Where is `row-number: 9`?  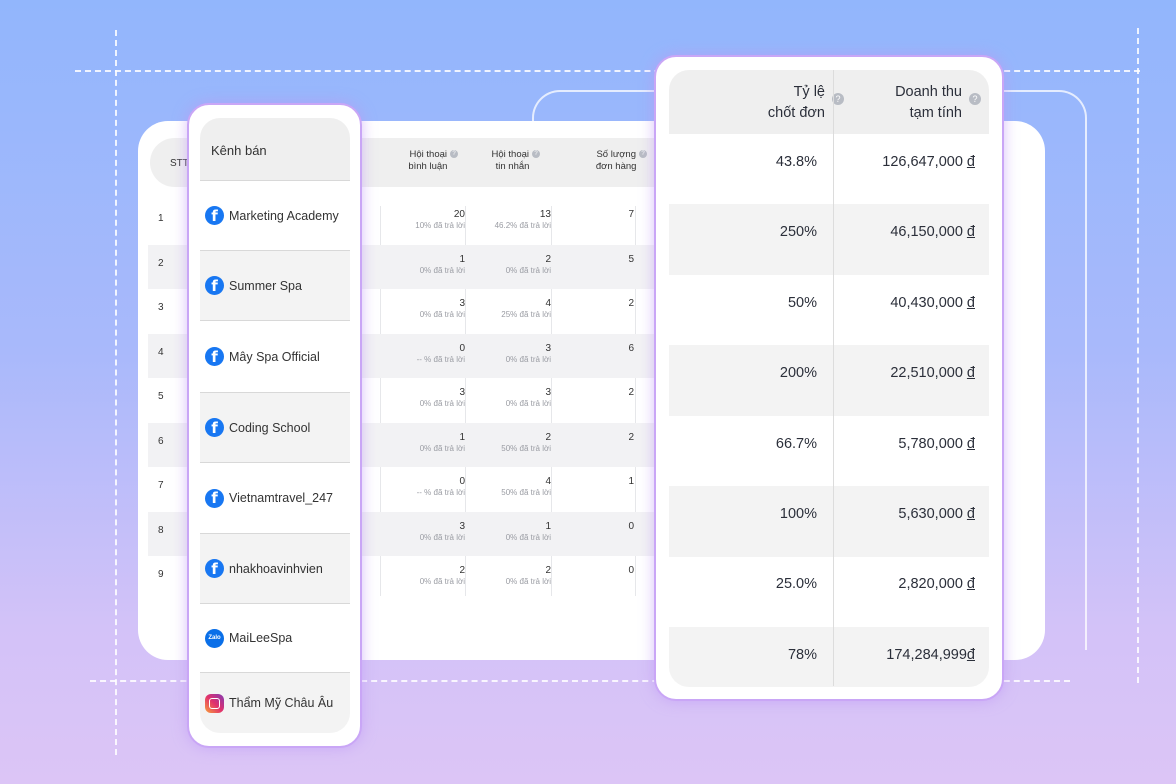 row-number: 9 is located at coordinates (161, 574).